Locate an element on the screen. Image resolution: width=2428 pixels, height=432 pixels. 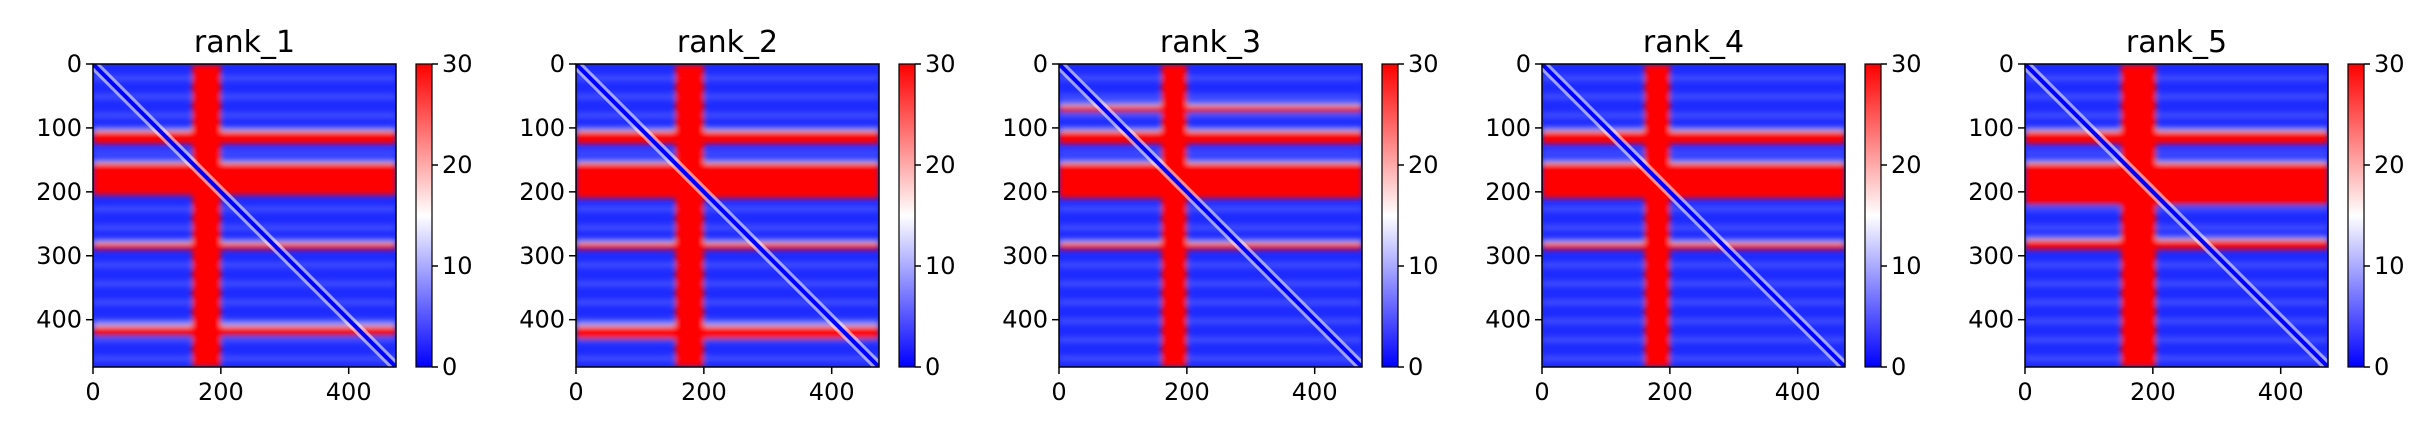
x-tick-label: 200 is located at coordinates (1187, 392).